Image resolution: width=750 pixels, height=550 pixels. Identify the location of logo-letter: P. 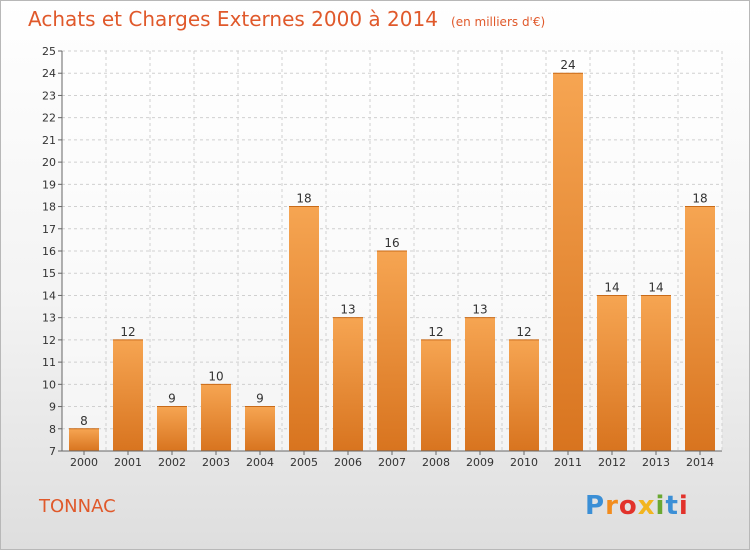
(595, 506).